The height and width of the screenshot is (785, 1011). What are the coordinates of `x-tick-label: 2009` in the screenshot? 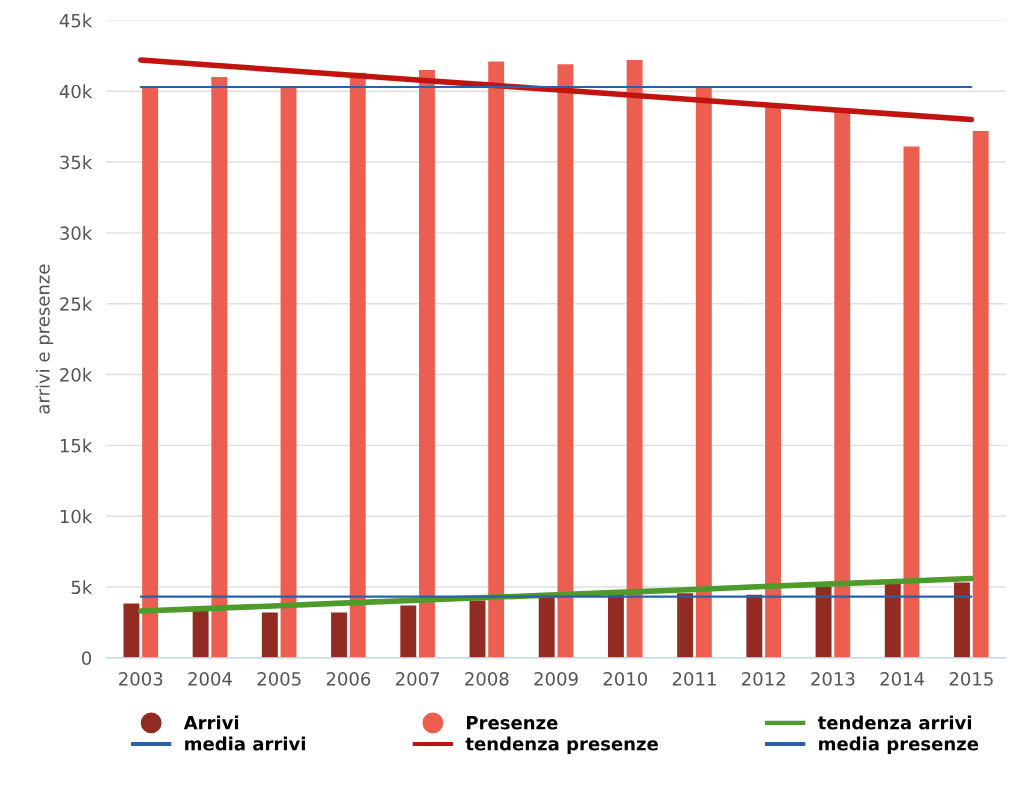 It's located at (556, 679).